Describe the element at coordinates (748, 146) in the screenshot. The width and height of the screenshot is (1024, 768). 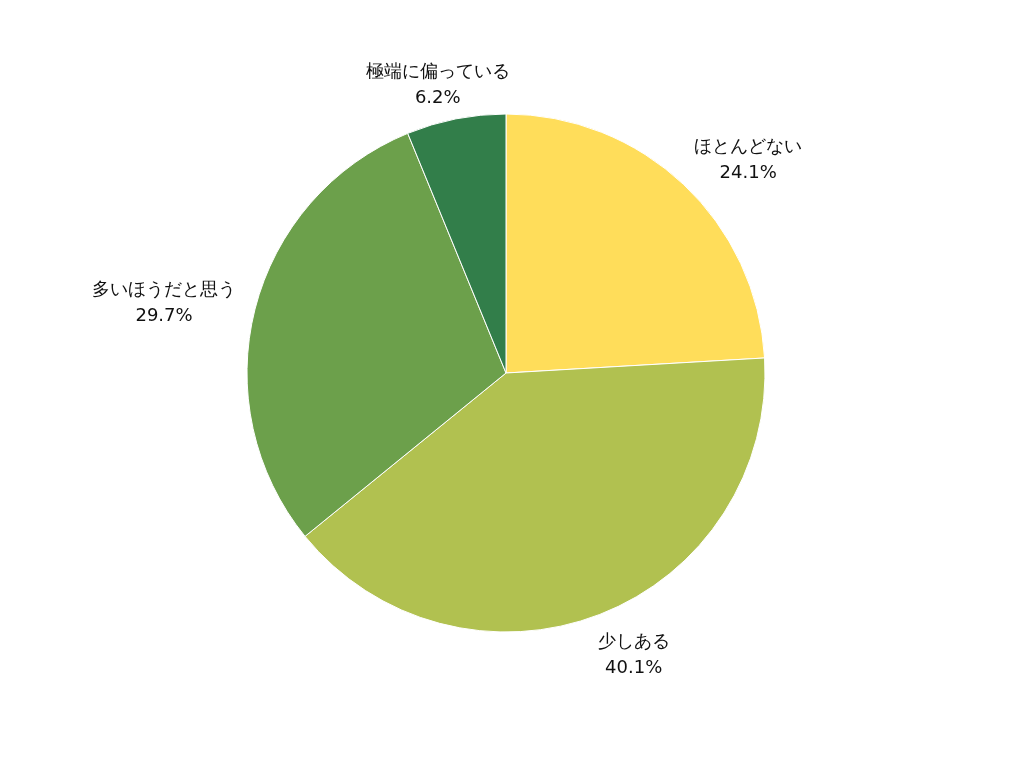
I see `slice-label: ほとんどない` at that location.